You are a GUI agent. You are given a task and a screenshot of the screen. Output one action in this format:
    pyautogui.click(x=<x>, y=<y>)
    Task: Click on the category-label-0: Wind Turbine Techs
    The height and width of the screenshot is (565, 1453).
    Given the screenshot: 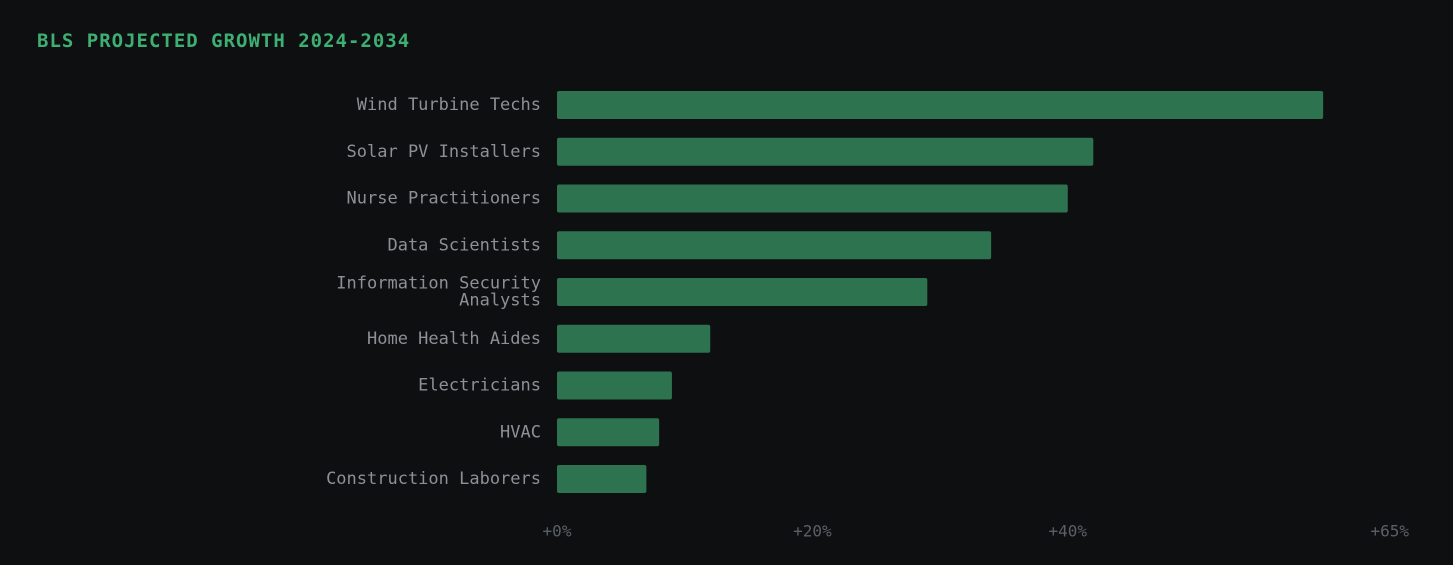 What is the action you would take?
    pyautogui.click(x=449, y=105)
    